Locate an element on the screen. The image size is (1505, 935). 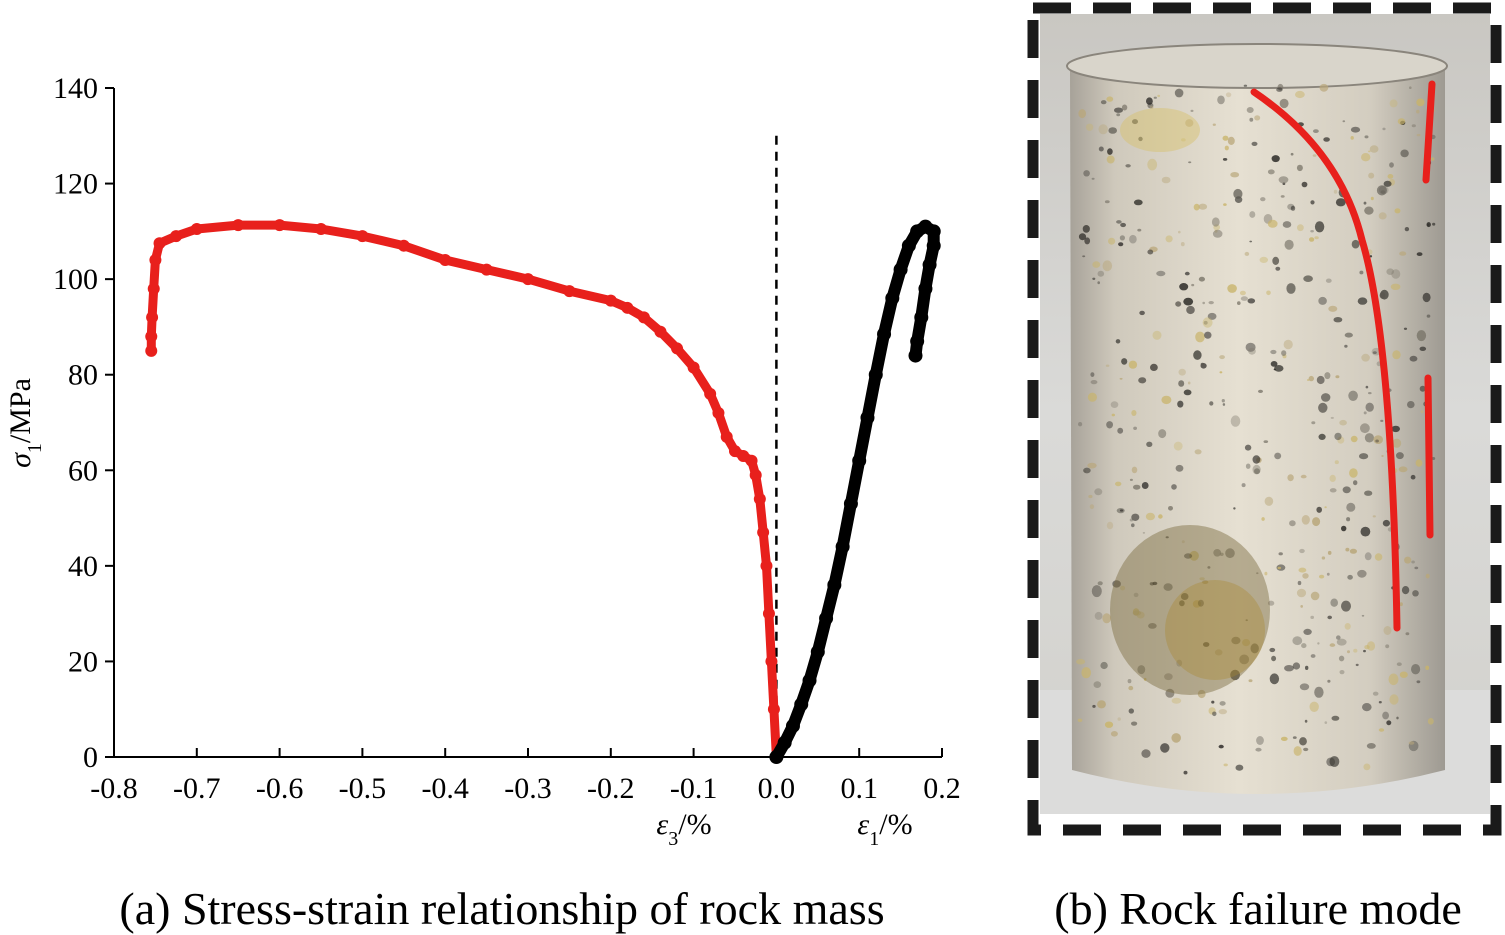
series-line is located at coordinates (855, 491).